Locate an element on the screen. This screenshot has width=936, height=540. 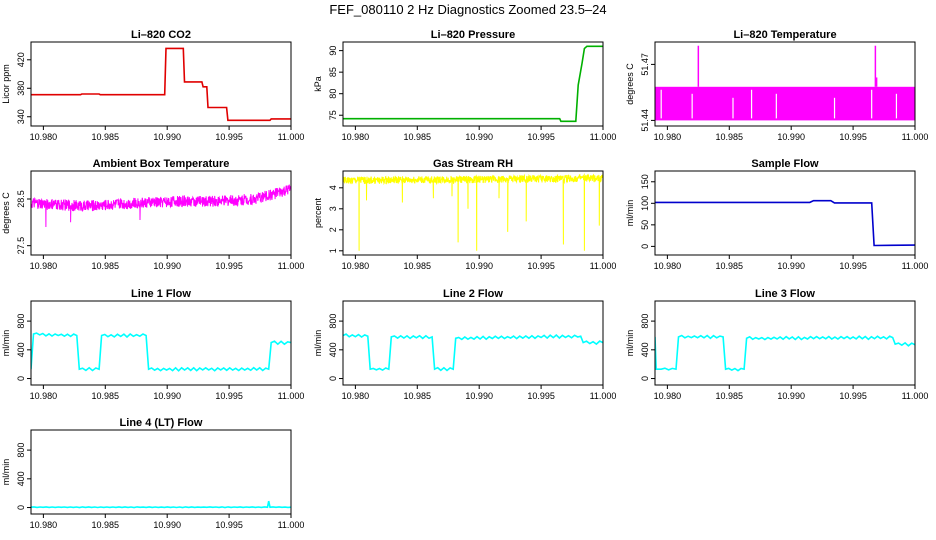
panel-title: Line 3 Flow is located at coordinates (785, 294).